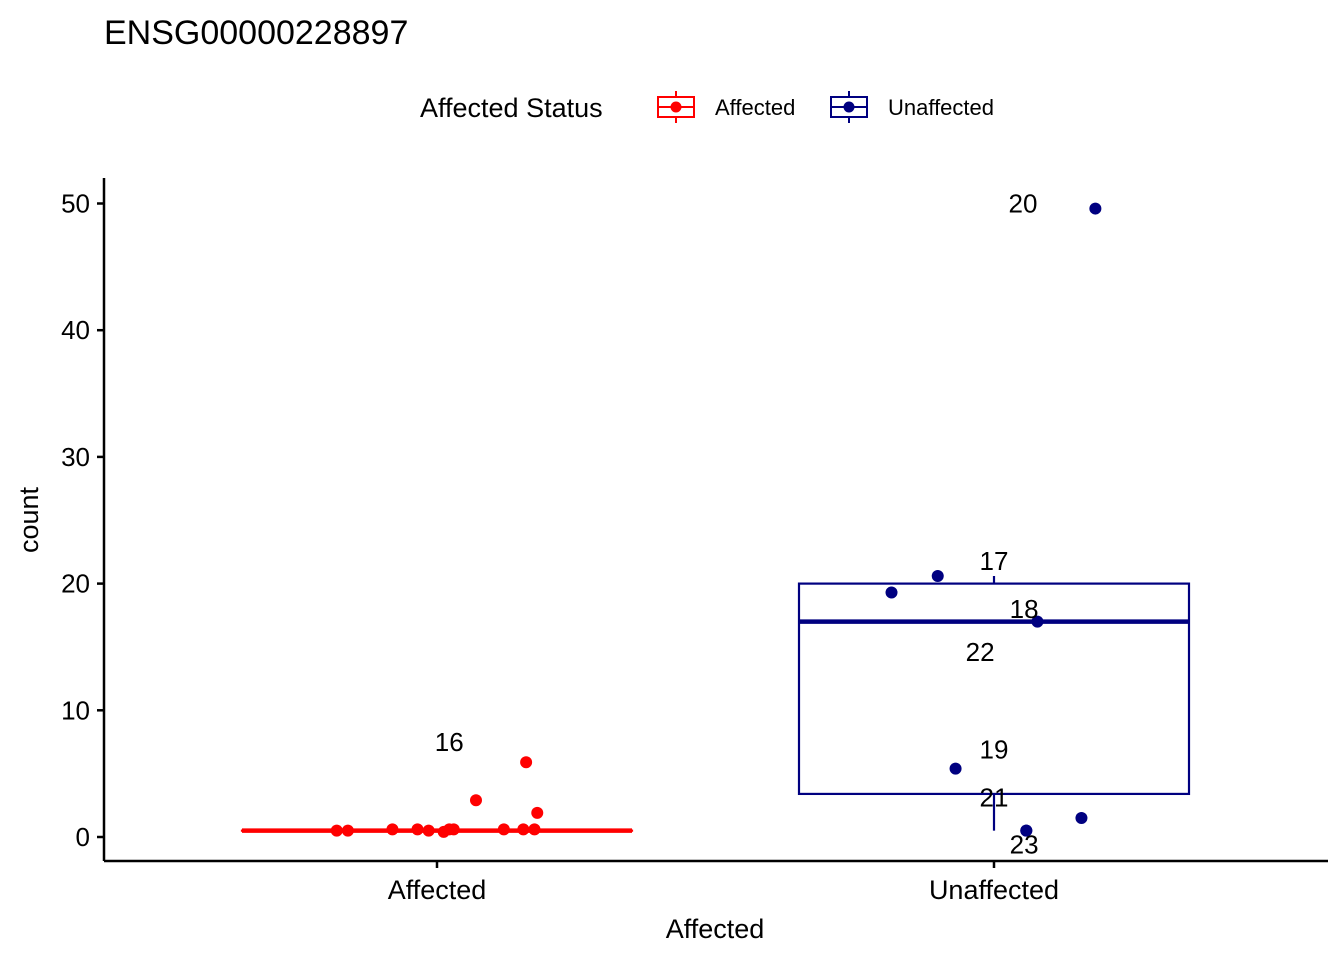  I want to click on point-label: 22, so click(980, 652).